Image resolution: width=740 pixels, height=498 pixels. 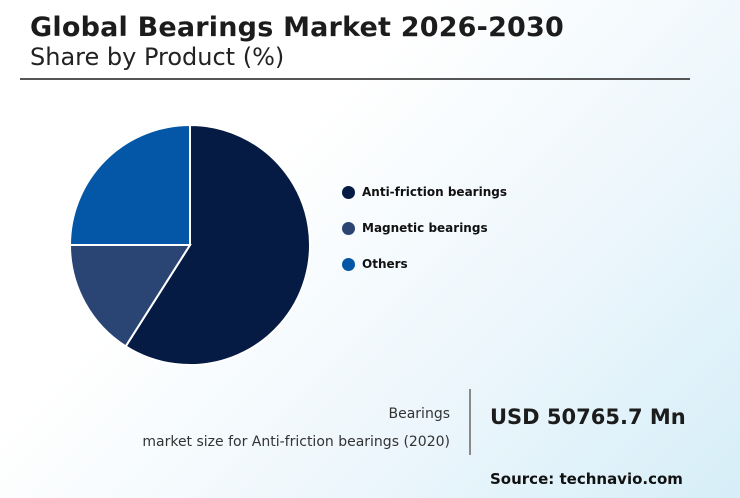 What do you see at coordinates (434, 192) in the screenshot?
I see `legend-label: Anti-friction bearings` at bounding box center [434, 192].